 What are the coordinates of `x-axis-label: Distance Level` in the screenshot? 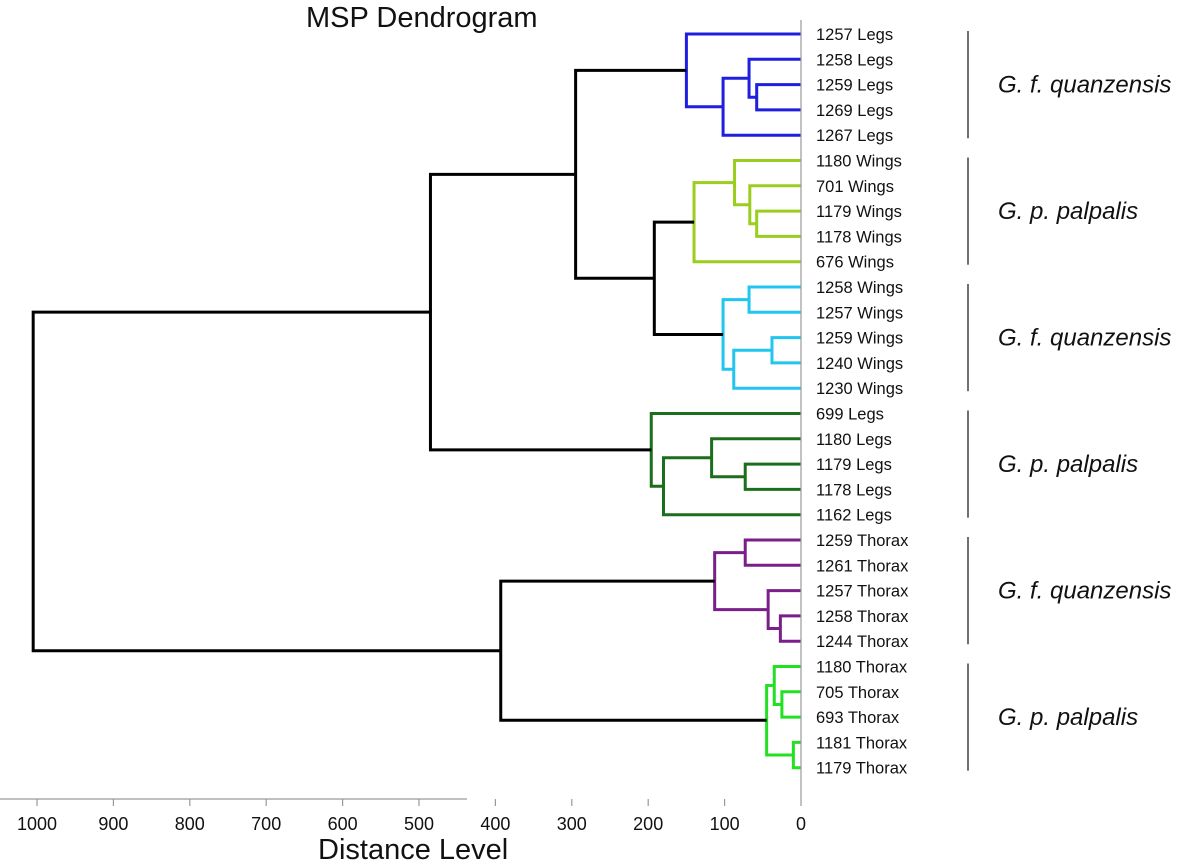 It's located at (413, 849).